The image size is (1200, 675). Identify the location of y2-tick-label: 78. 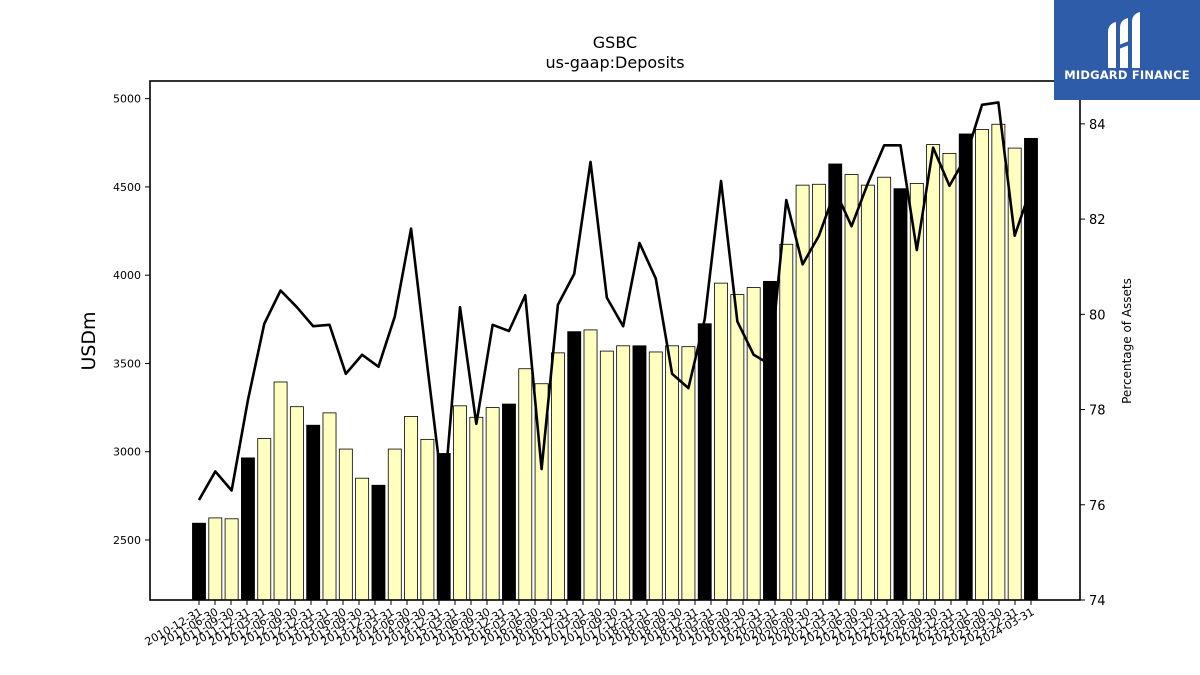
(1097, 411).